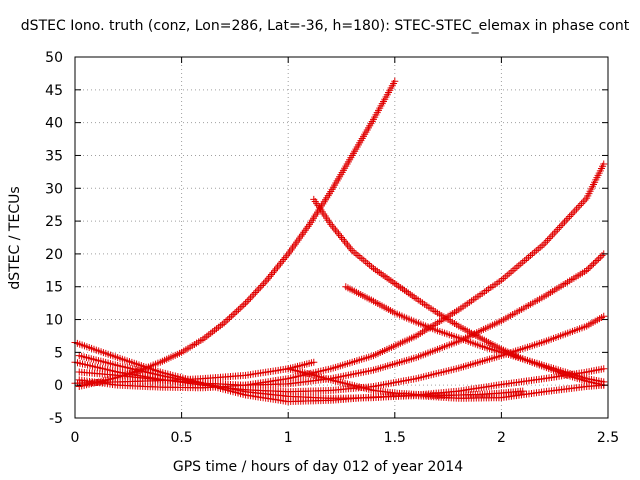 The height and width of the screenshot is (480, 640). Describe the element at coordinates (54, 222) in the screenshot. I see `y-tick-label: 25` at that location.